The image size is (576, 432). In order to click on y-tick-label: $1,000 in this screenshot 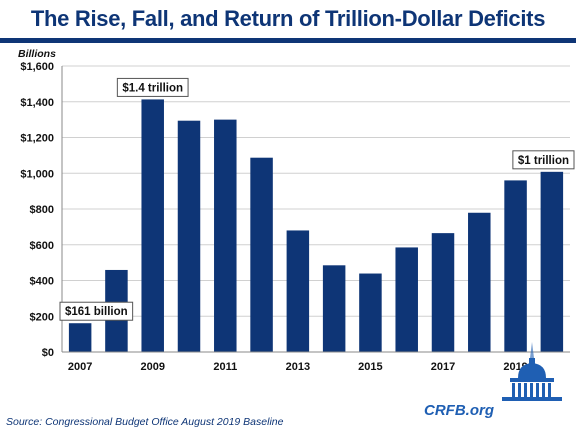, I will do `click(37, 174)`.